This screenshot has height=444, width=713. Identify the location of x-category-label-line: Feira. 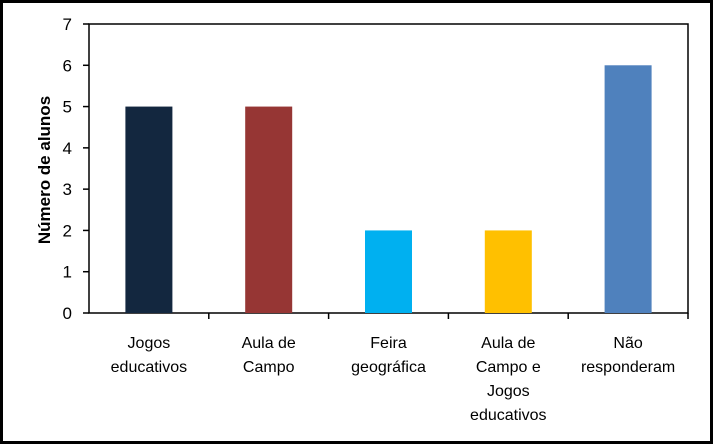
(388, 343).